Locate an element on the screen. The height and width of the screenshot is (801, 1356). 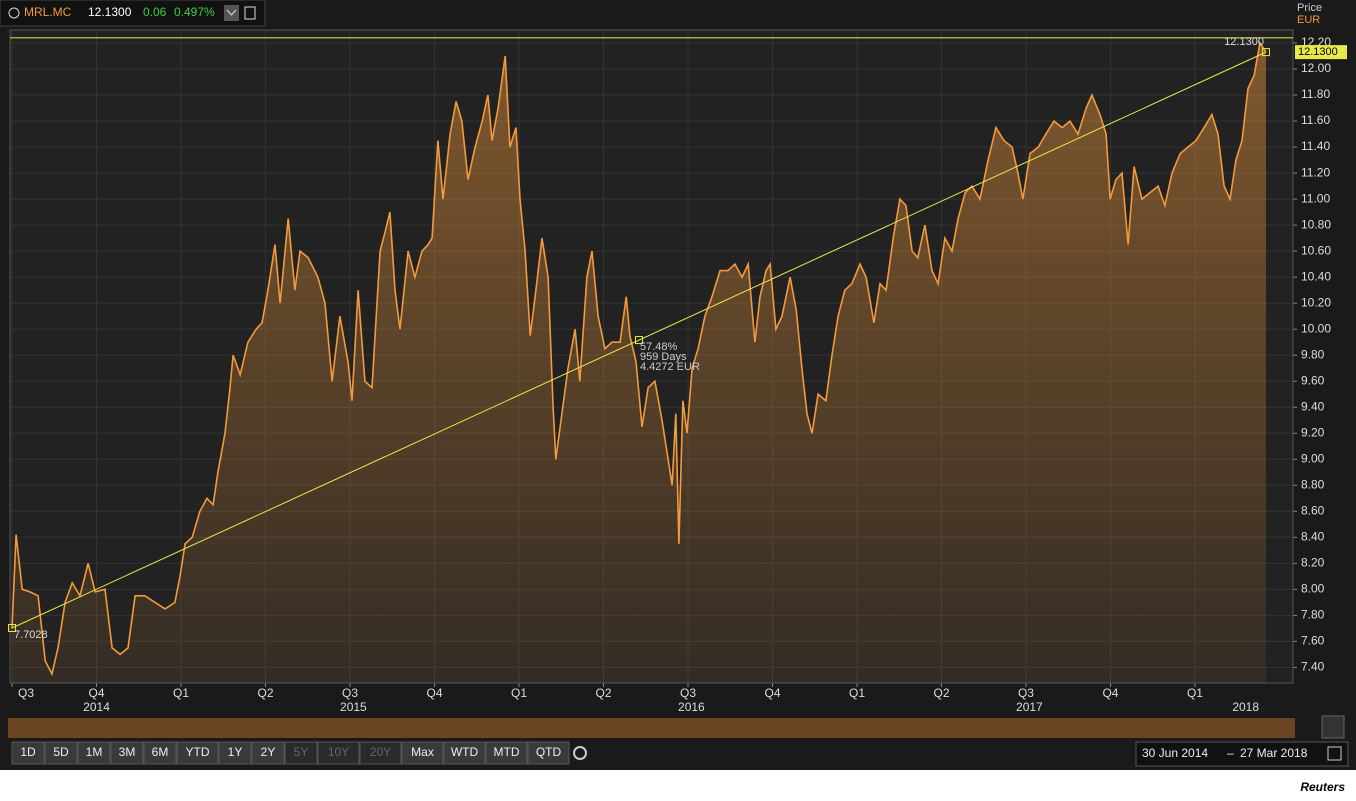
range-button-label: 1M is located at coordinates (94, 752).